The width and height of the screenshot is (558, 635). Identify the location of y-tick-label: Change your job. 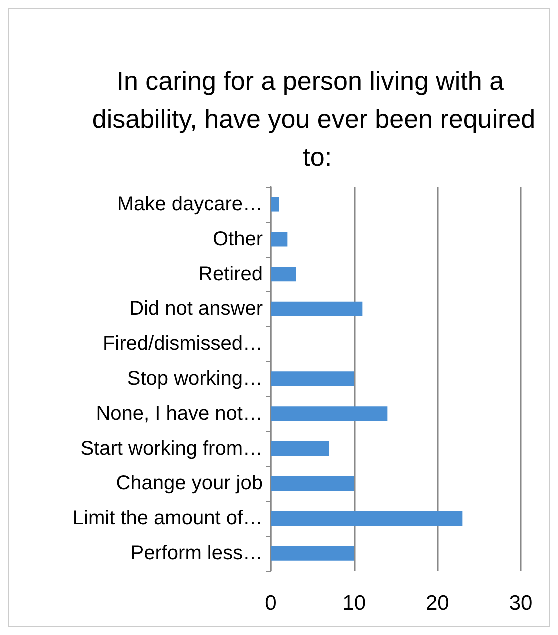
(189, 483).